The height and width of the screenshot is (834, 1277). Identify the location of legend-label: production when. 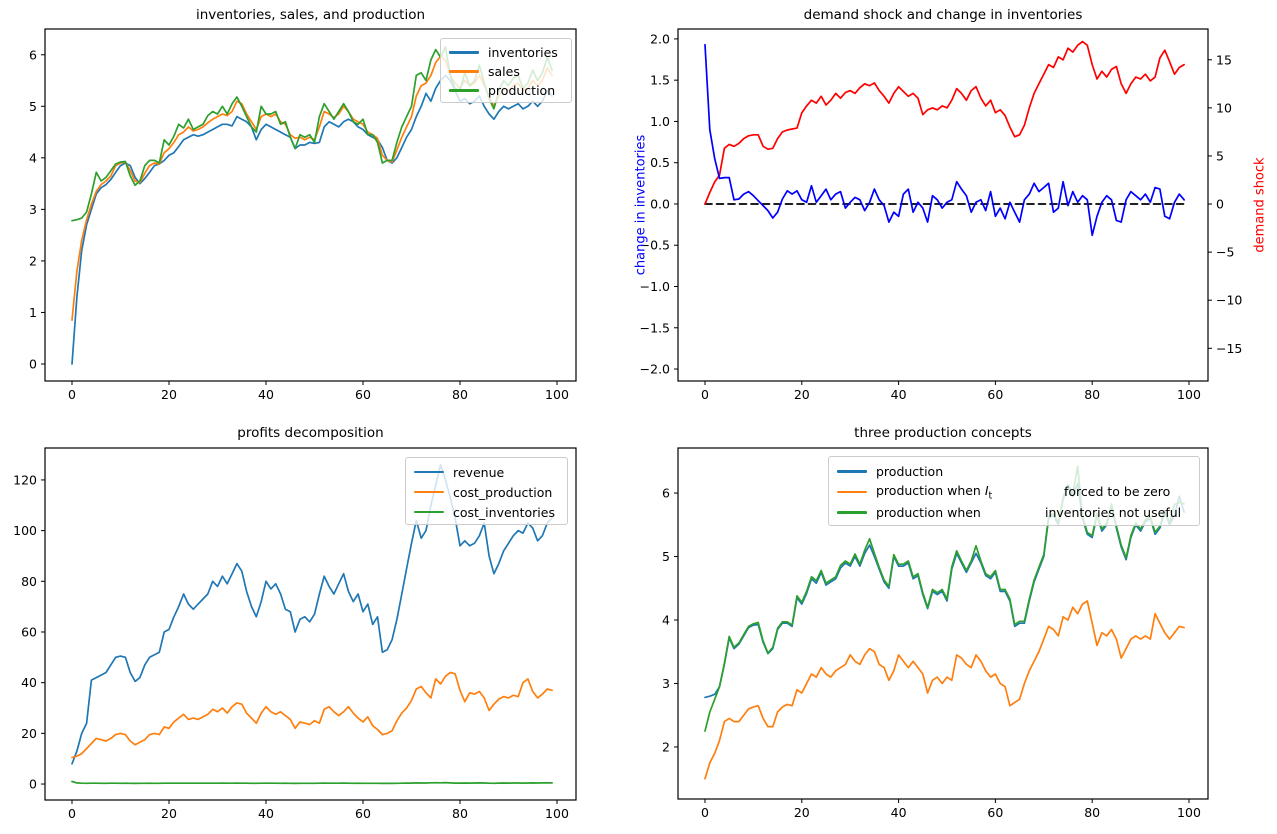
(928, 513).